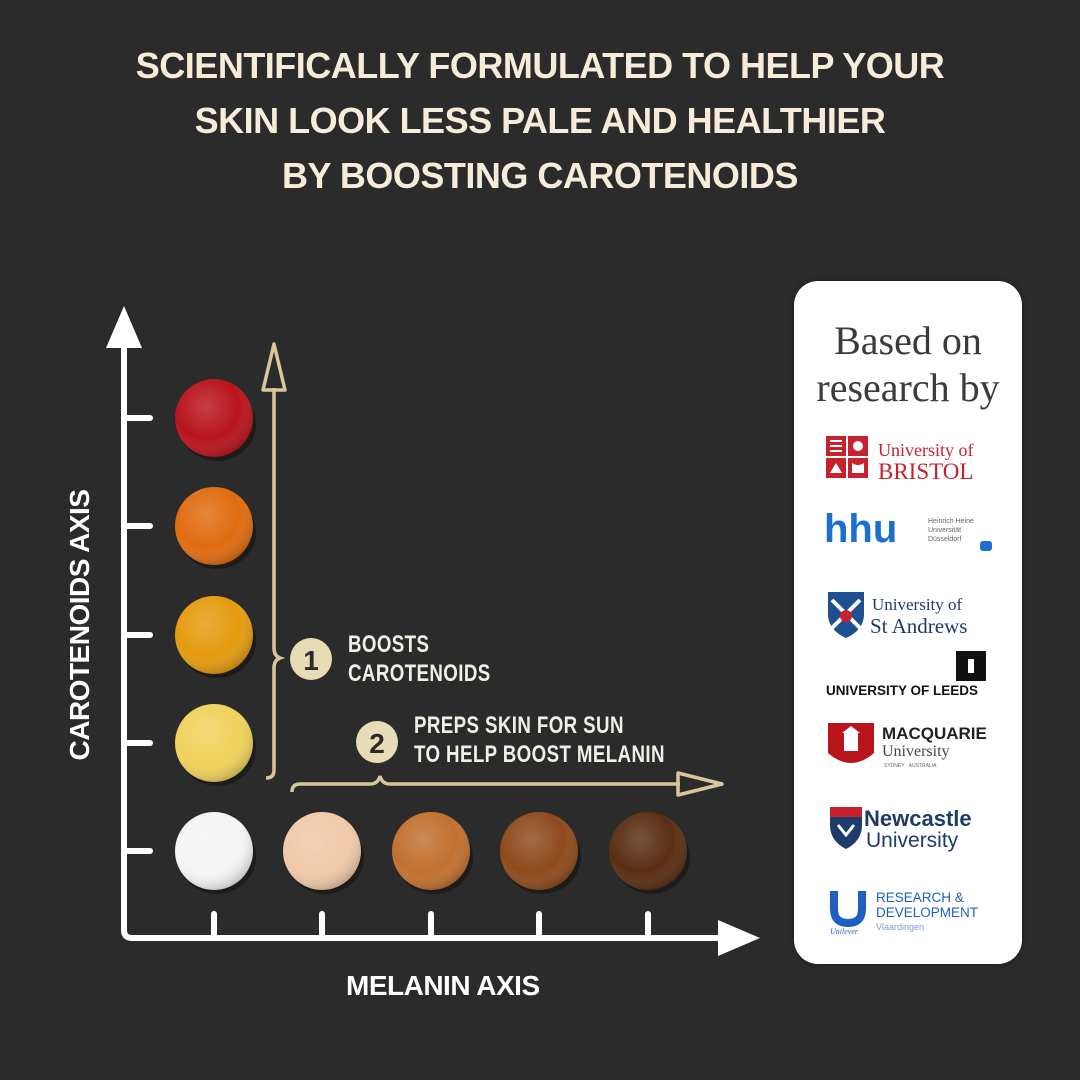 This screenshot has height=1080, width=1080. I want to click on step-2-text: PREPS SKIN FOR SUN TO HELP BOOST MELANIN, so click(539, 740).